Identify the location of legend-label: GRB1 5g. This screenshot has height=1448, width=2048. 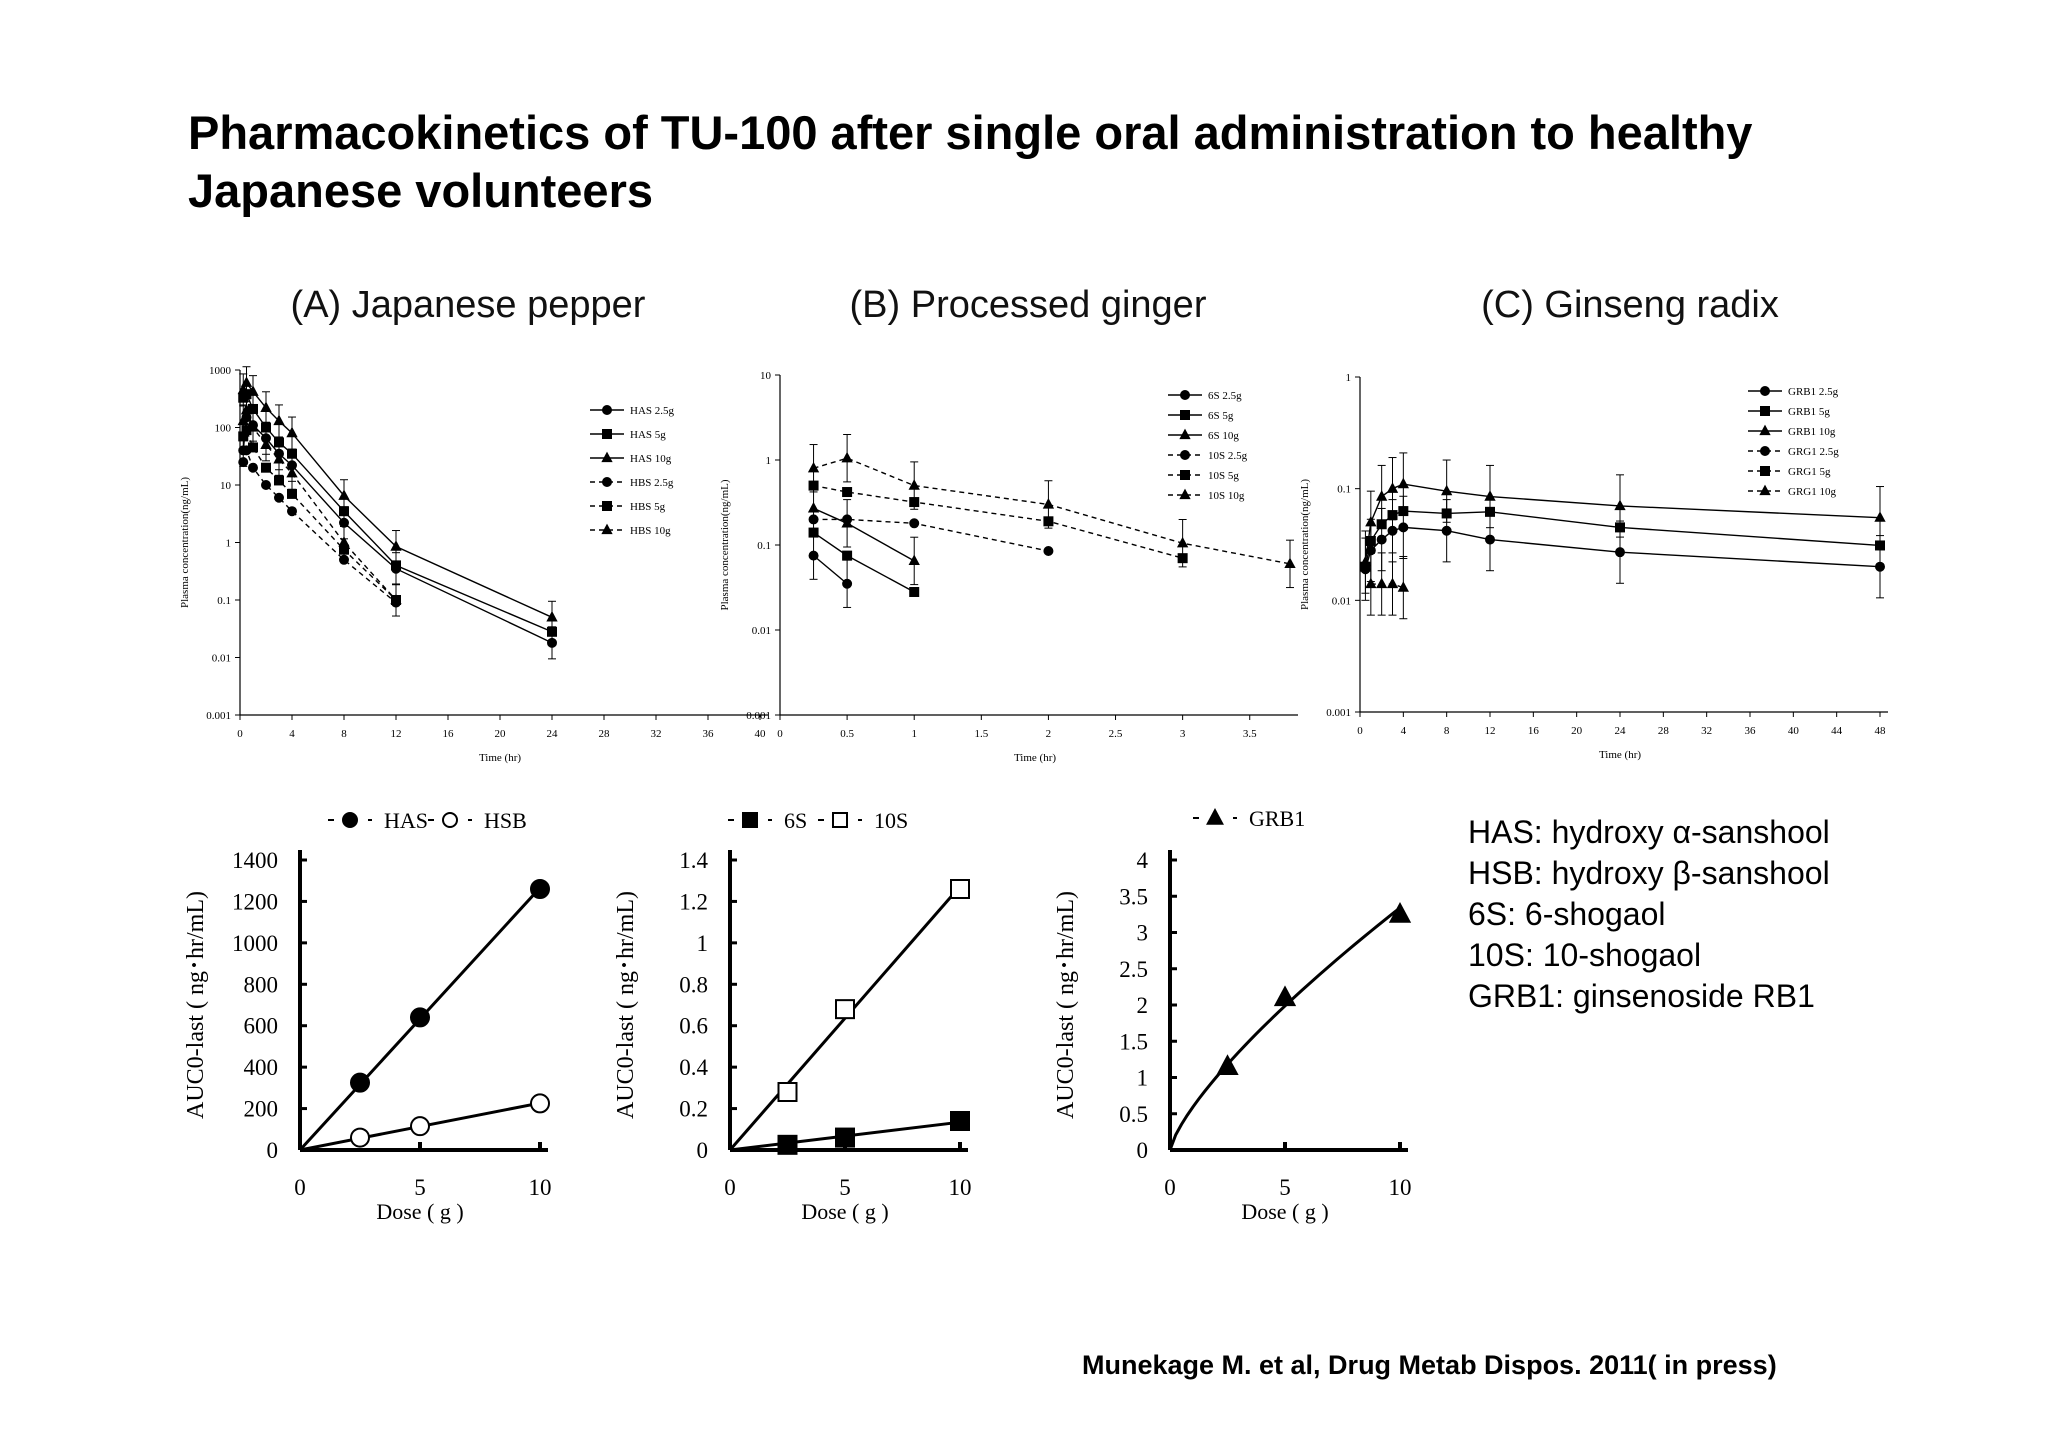
(1809, 412).